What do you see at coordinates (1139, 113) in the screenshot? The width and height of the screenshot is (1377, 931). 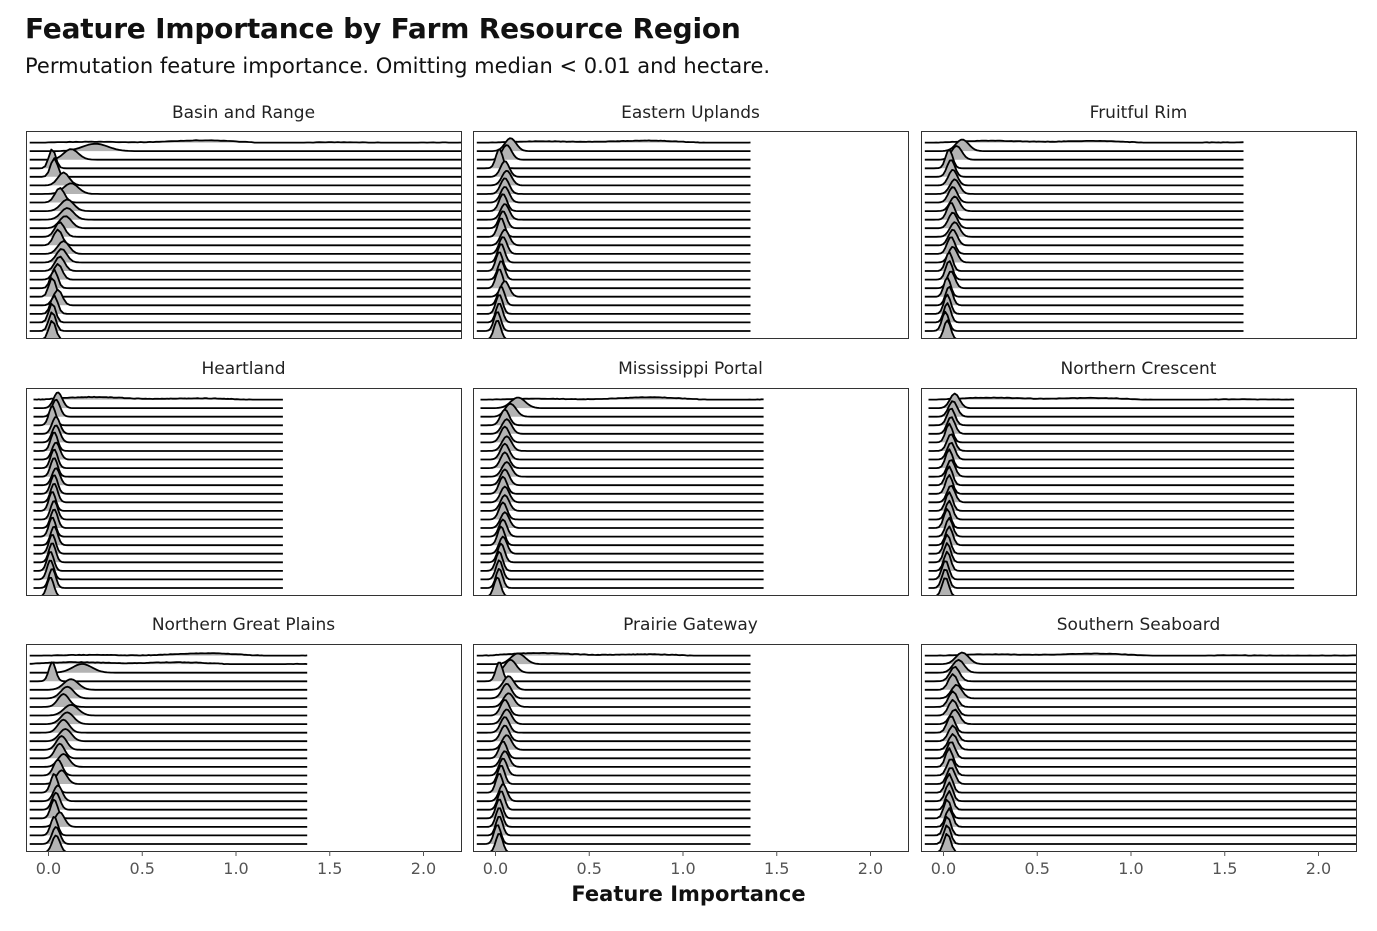 I see `facet-strip-label: Fruitful Rim` at bounding box center [1139, 113].